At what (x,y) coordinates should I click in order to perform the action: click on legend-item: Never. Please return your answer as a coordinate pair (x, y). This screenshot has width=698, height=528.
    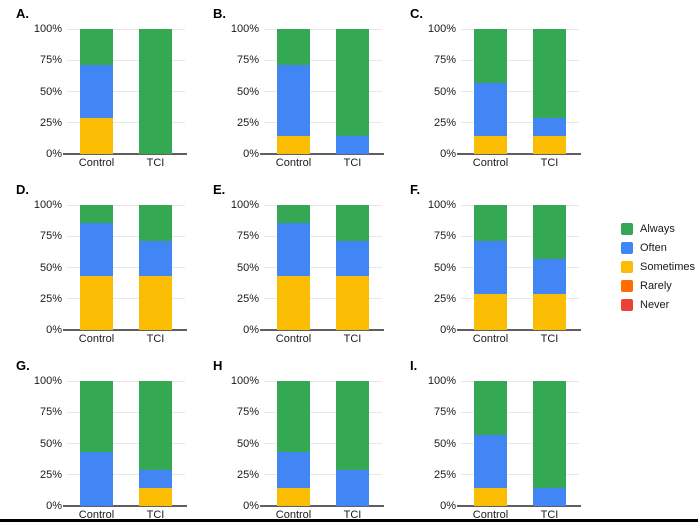
    Looking at the image, I should click on (658, 304).